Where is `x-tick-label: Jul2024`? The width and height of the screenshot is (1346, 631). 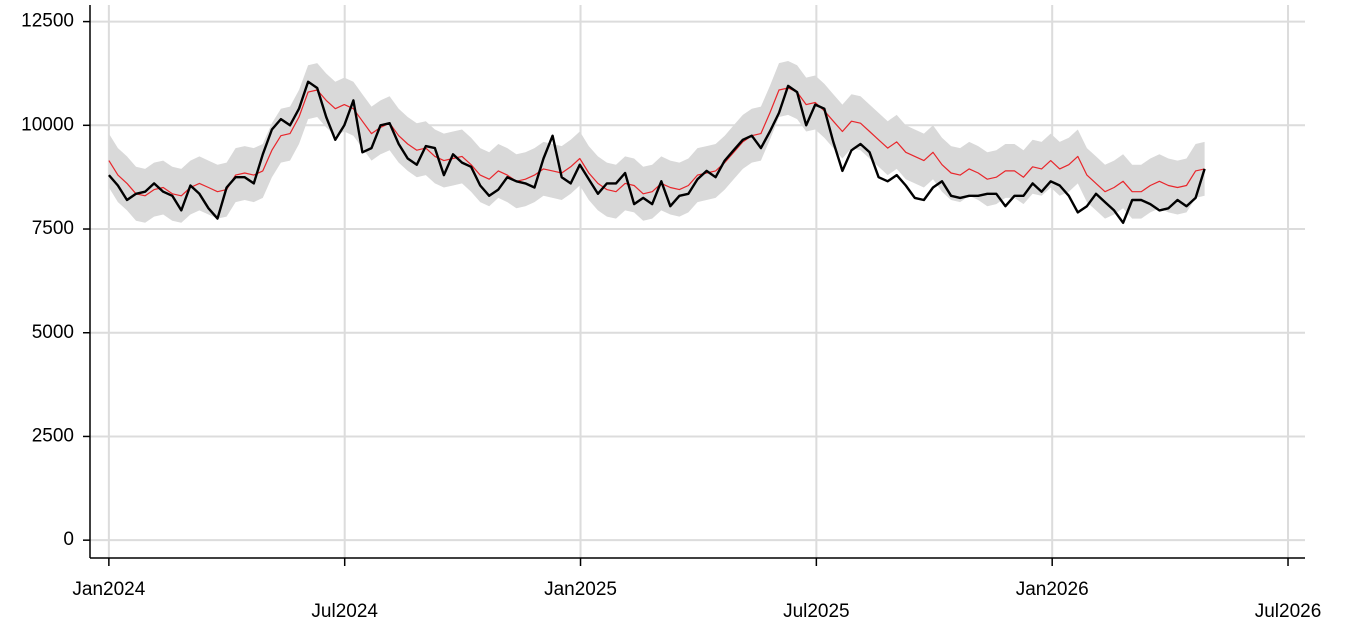
x-tick-label: Jul2024 is located at coordinates (344, 611).